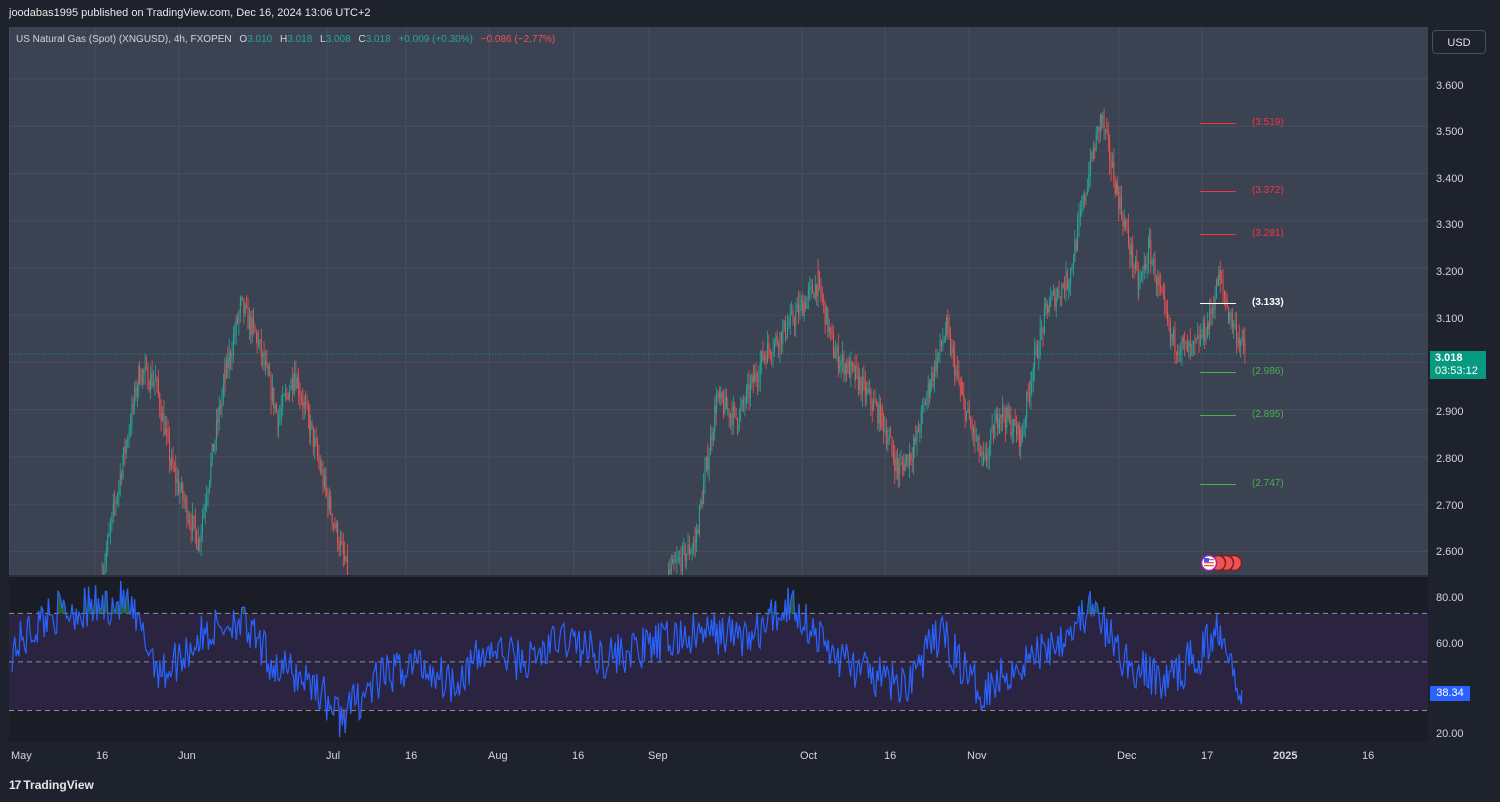  Describe the element at coordinates (754, 576) in the screenshot. I see `panel-separator` at that location.